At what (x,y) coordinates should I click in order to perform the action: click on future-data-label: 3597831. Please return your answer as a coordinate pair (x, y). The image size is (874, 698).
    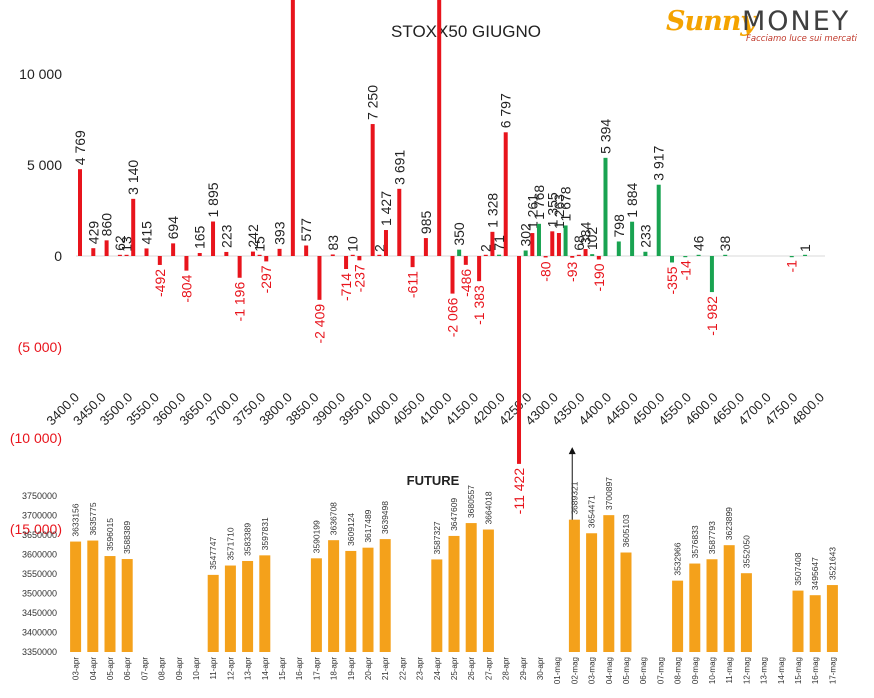
    Looking at the image, I should click on (265, 533).